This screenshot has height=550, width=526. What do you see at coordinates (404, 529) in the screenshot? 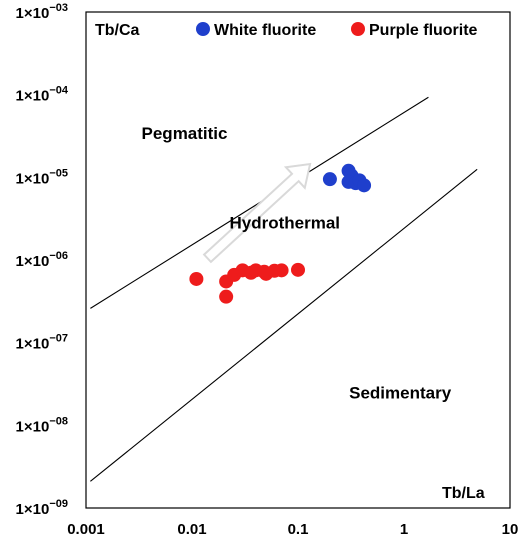
I see `x-tick-label: 1` at bounding box center [404, 529].